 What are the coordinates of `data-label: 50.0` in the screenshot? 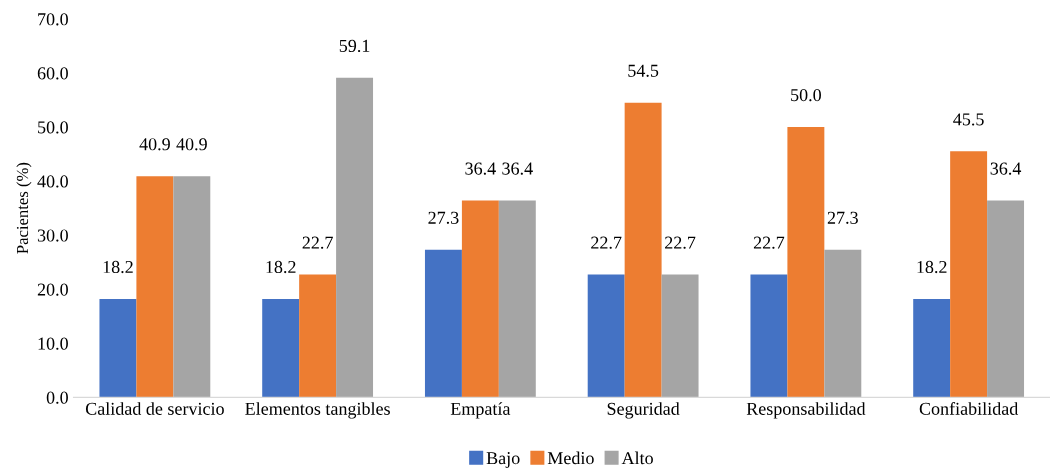 It's located at (806, 95).